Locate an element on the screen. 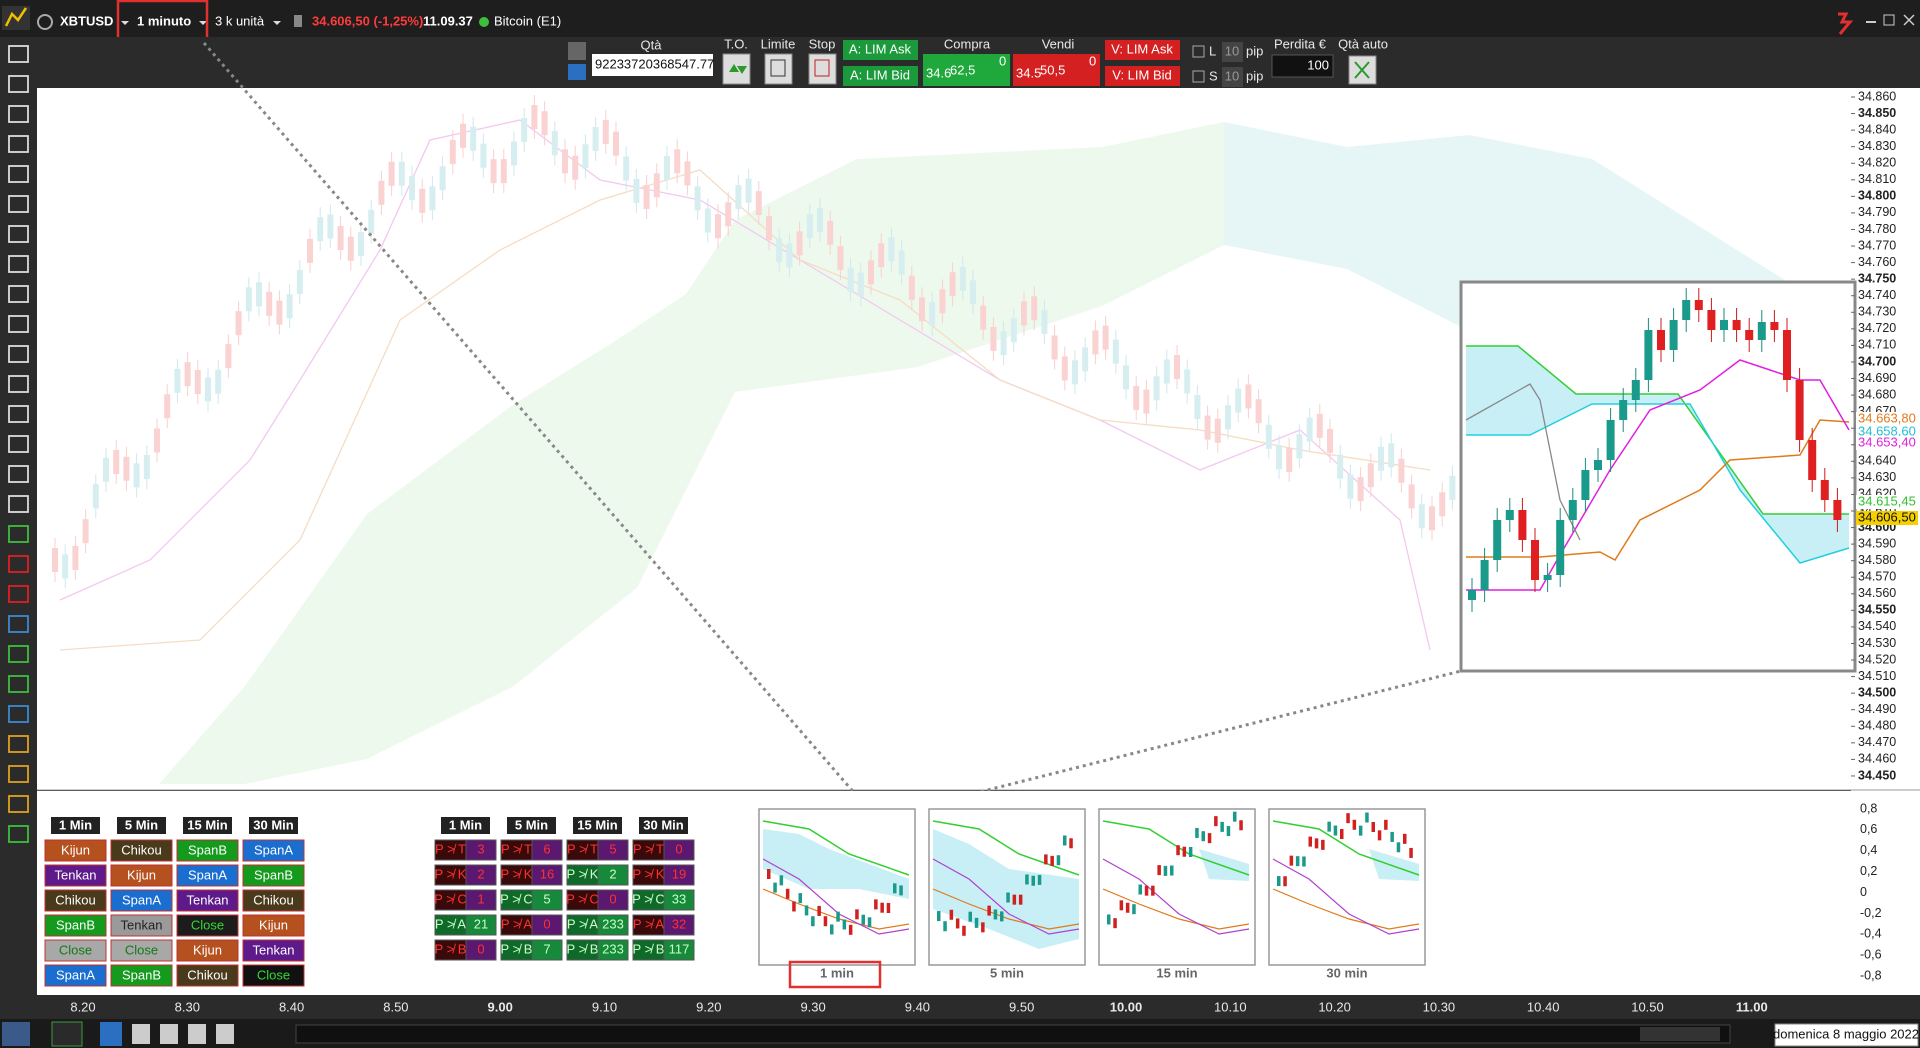  loss-input is located at coordinates (1302, 66).